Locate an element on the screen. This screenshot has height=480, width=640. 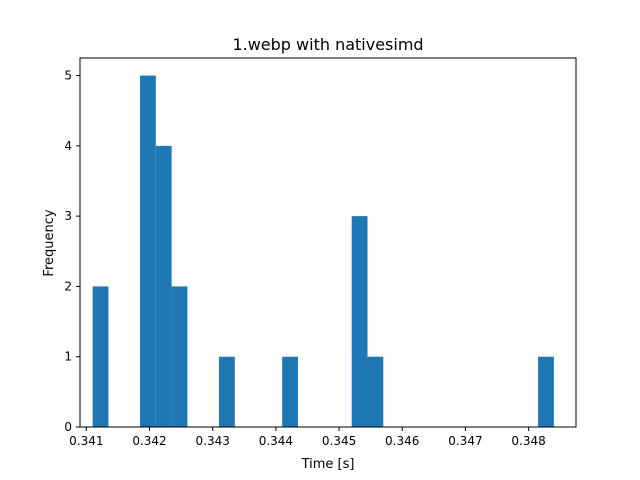
x-tick-label-6: 0.347 is located at coordinates (465, 441).